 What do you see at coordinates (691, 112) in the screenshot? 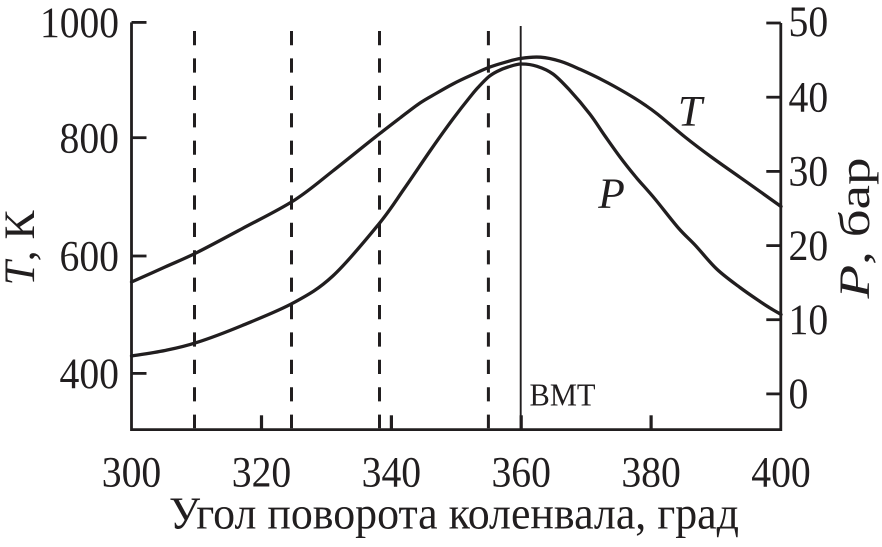
I see `svg-text: T` at bounding box center [691, 112].